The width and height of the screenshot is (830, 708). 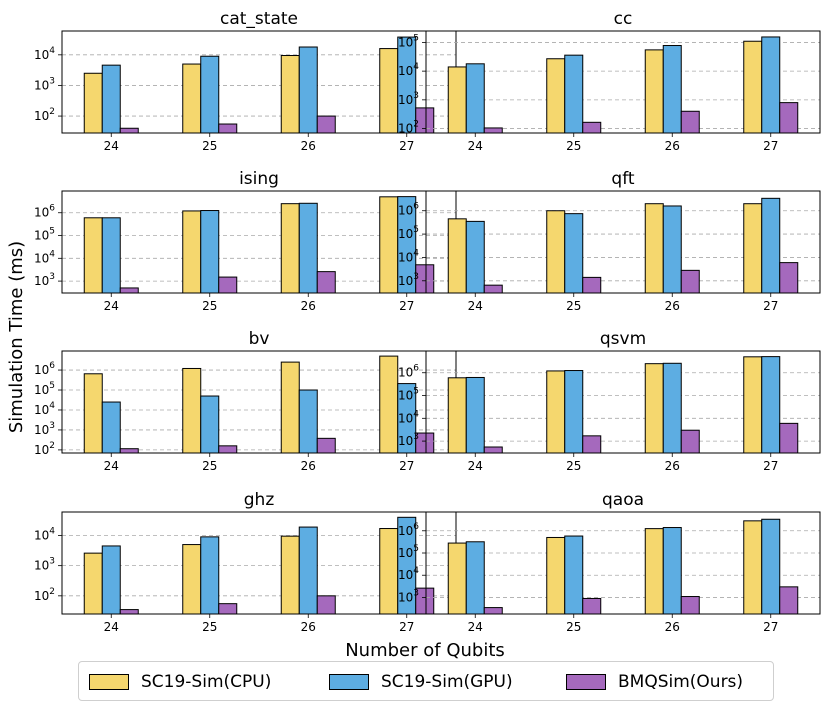 I want to click on bar-qsvm-bmqsim-ours--26, so click(x=690, y=441).